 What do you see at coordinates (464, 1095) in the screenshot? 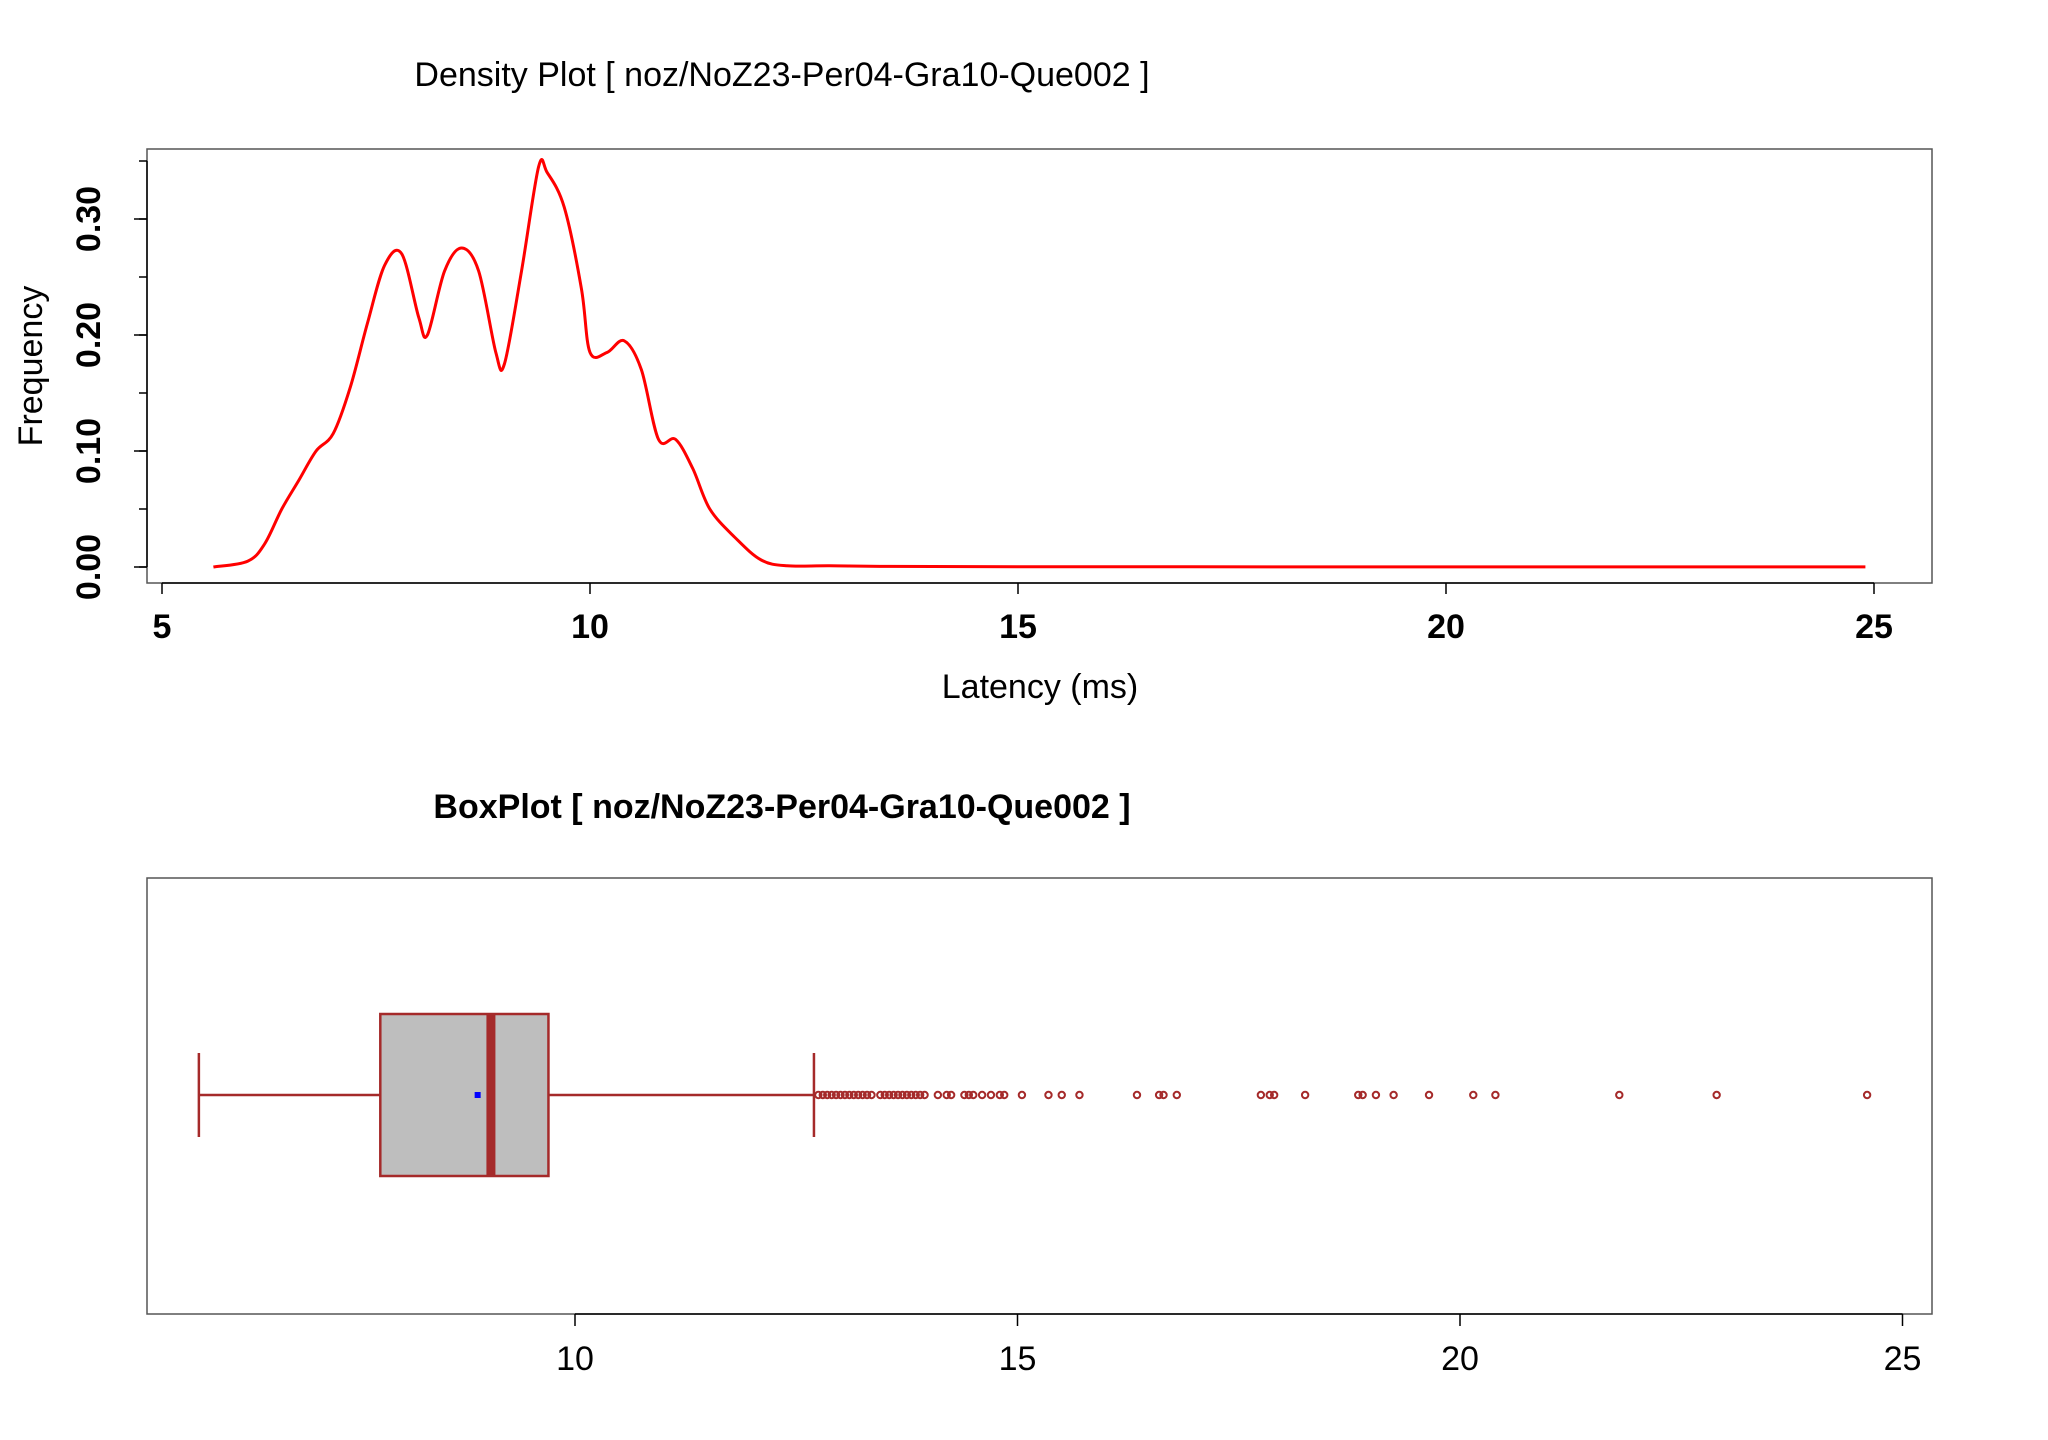
I see `interquartile-box` at bounding box center [464, 1095].